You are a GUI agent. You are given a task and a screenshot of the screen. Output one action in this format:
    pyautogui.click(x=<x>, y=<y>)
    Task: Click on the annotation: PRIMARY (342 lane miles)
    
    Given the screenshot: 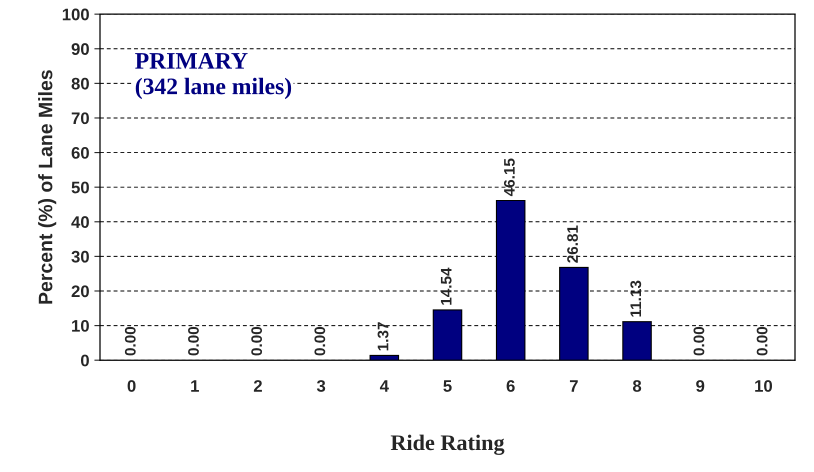 What is the action you would take?
    pyautogui.click(x=213, y=76)
    